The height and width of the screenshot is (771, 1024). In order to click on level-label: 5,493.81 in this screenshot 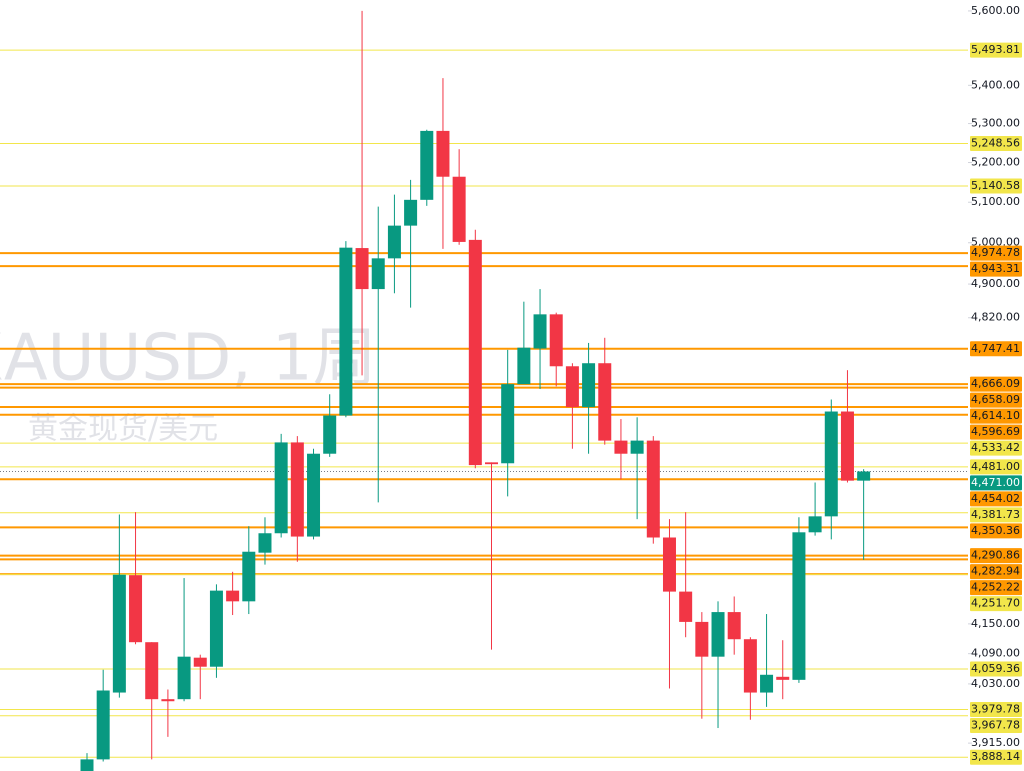, I will do `click(995, 49)`.